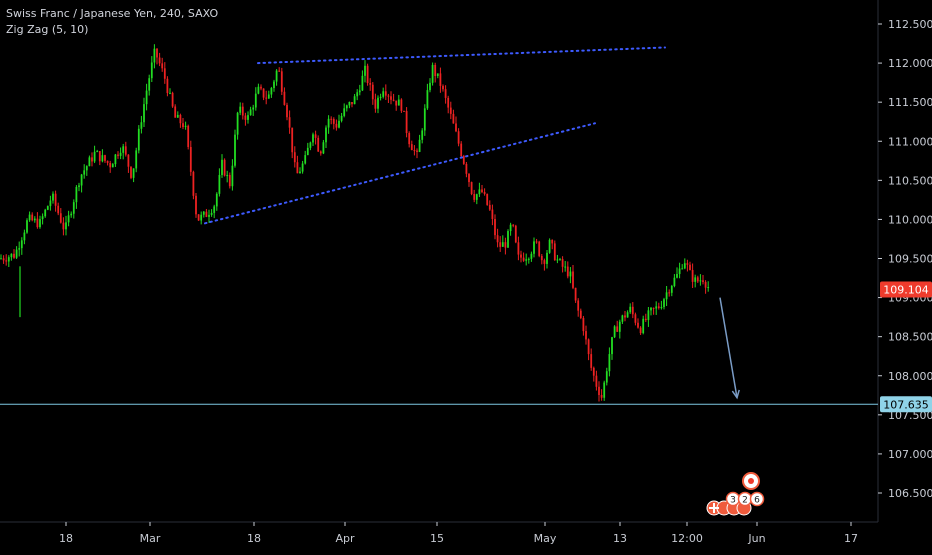  I want to click on projection-arrow-head, so click(735, 394).